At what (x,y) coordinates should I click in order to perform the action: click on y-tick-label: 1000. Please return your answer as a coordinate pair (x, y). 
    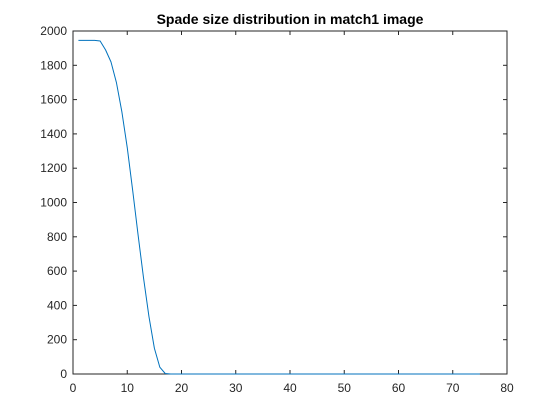
    Looking at the image, I should click on (53, 203).